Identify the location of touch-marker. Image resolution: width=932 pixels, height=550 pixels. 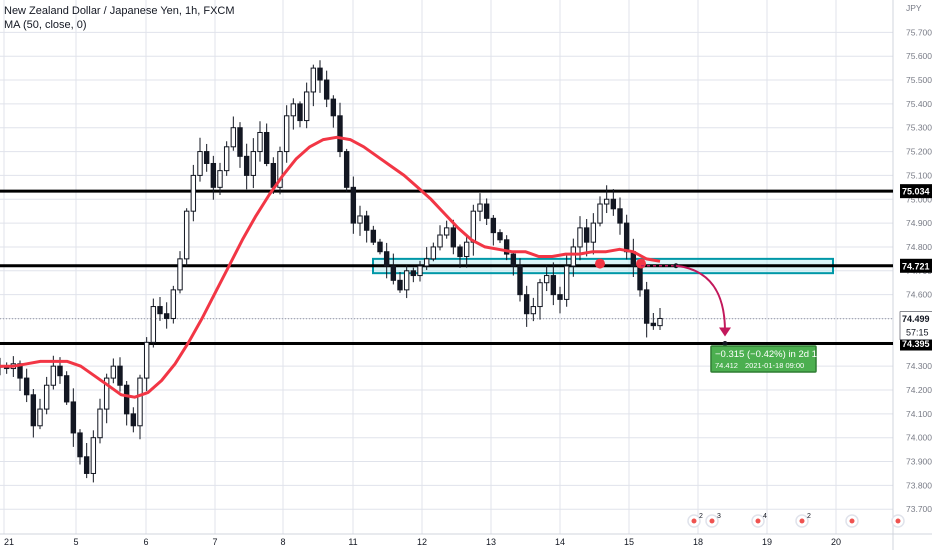
(600, 263).